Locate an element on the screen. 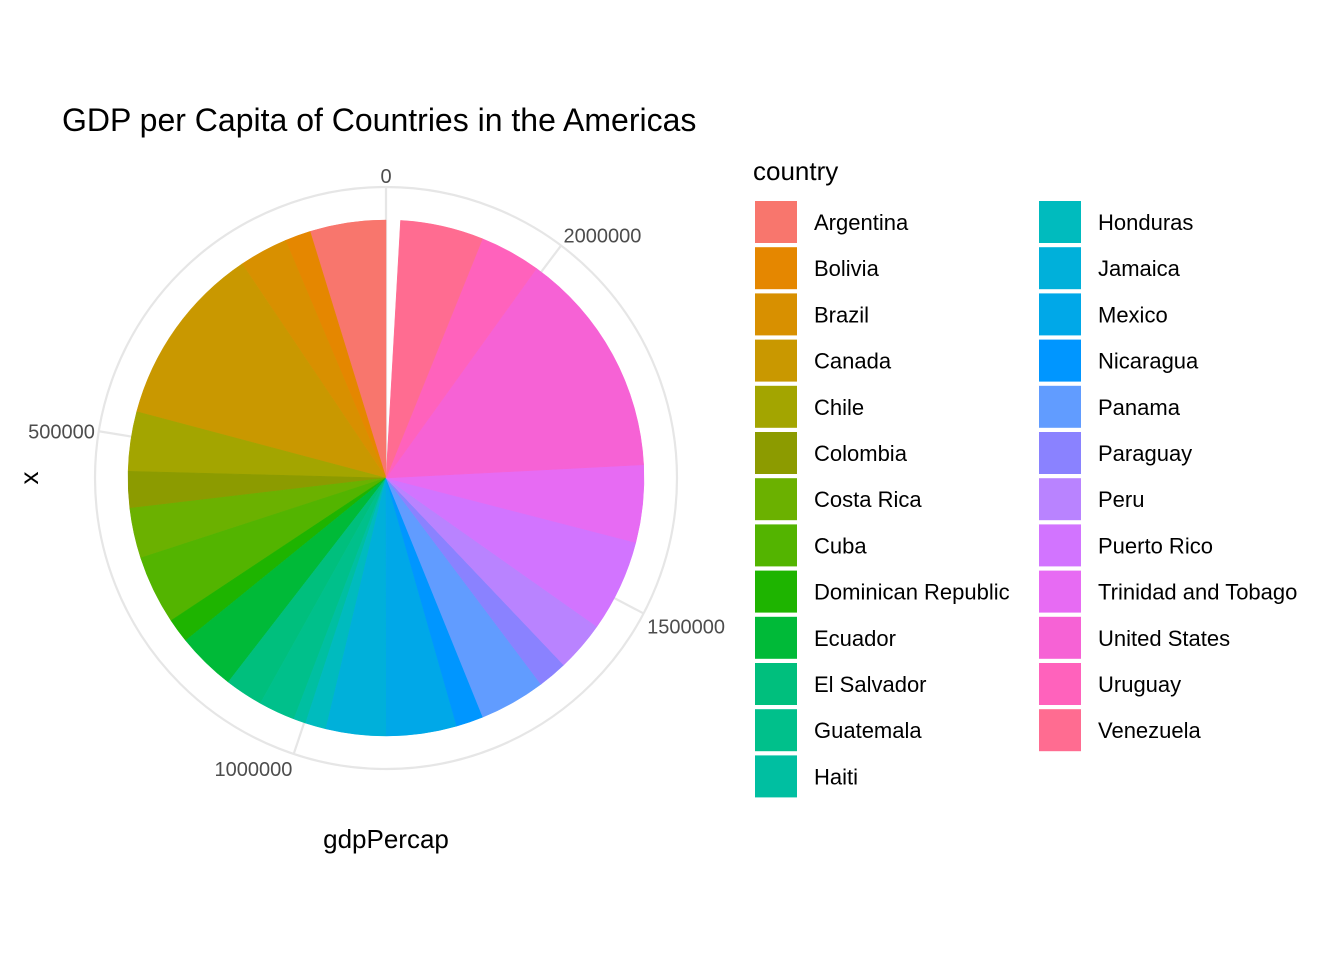 This screenshot has height=960, width=1344. legend-item: United States is located at coordinates (1134, 637).